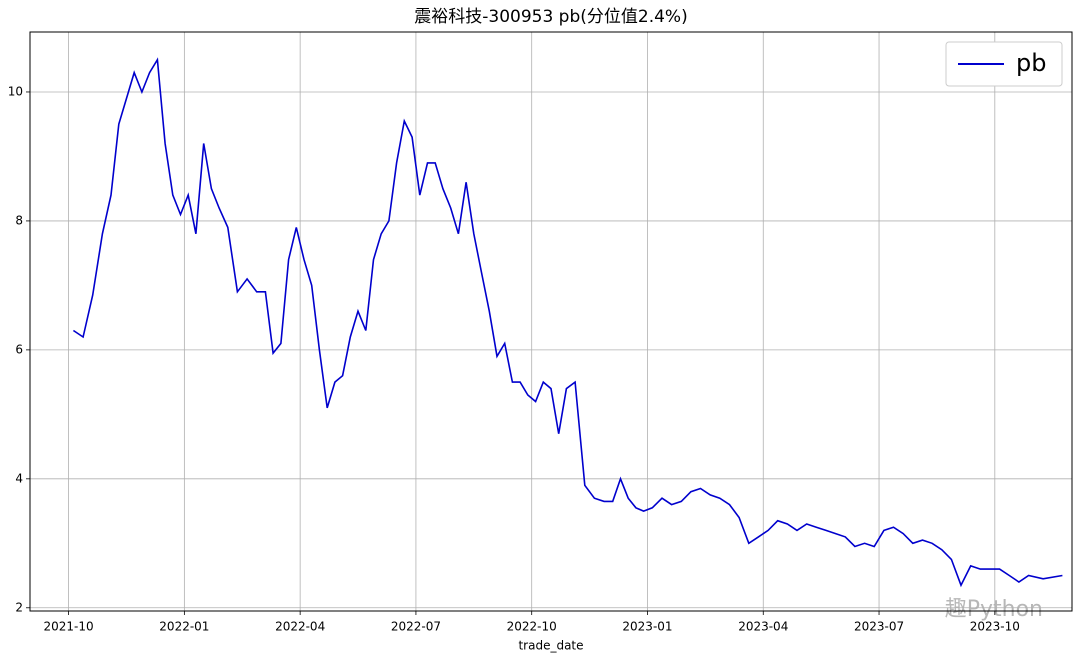  Describe the element at coordinates (1004, 64) in the screenshot. I see `legend: pb` at that location.